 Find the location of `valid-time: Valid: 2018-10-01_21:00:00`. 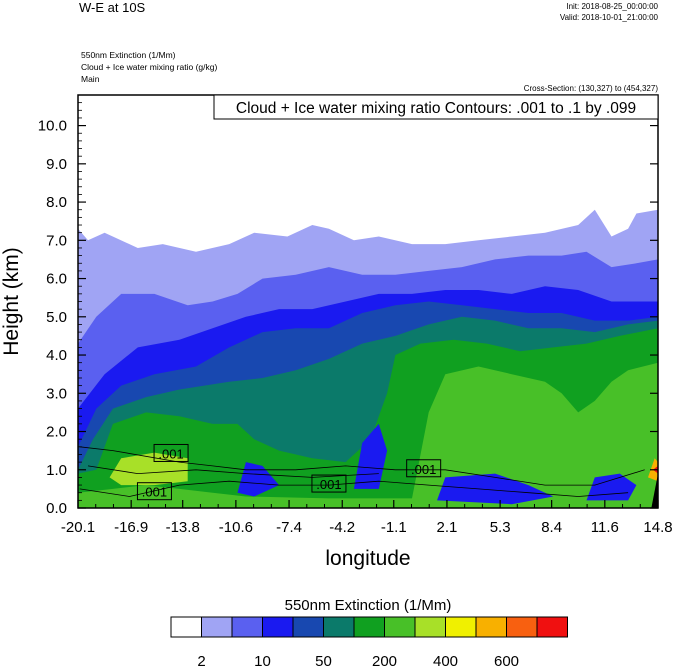

valid-time: Valid: 2018-10-01_21:00:00 is located at coordinates (608, 17).